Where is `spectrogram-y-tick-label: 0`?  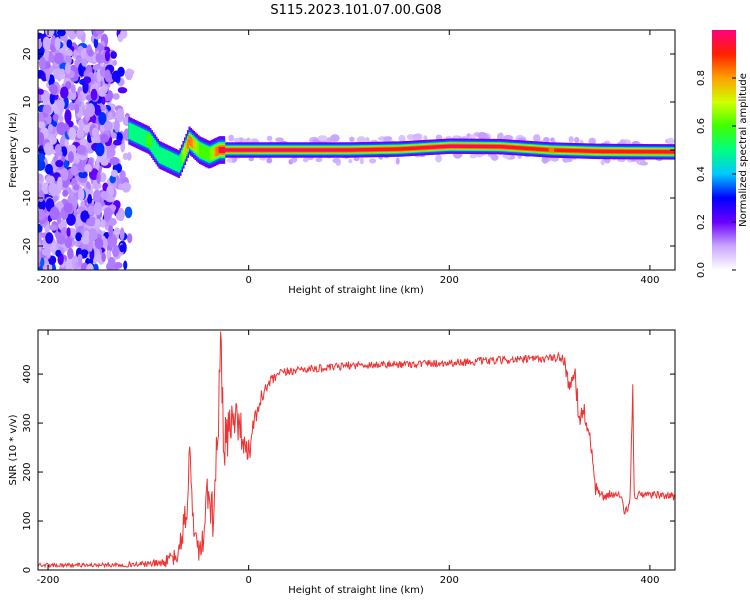 spectrogram-y-tick-label: 0 is located at coordinates (27, 150).